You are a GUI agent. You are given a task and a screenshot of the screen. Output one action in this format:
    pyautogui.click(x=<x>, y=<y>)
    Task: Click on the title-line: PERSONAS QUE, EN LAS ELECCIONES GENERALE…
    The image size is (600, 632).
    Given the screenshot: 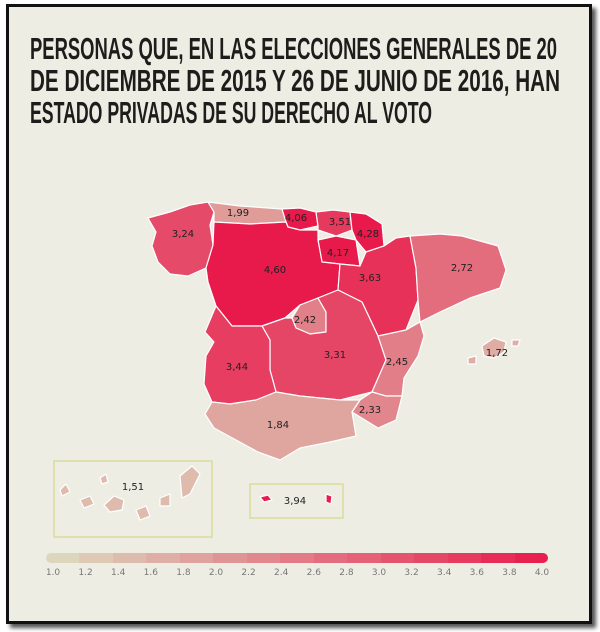 What is the action you would take?
    pyautogui.click(x=293, y=48)
    